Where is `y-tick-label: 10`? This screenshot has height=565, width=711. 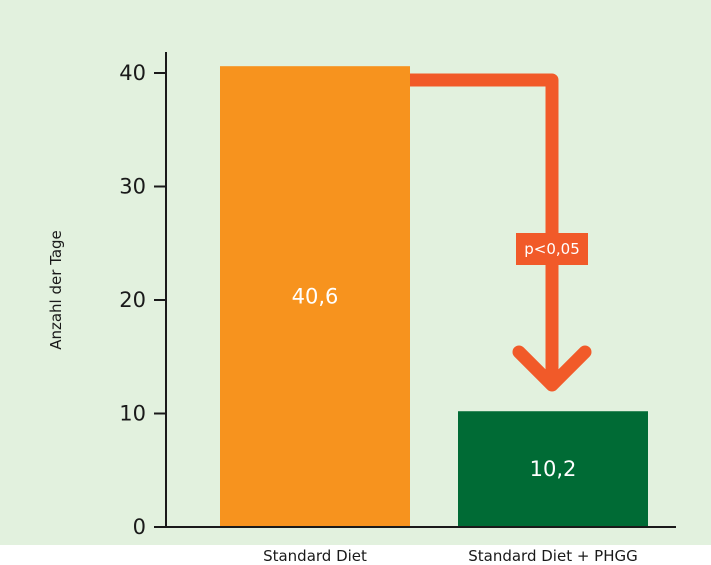
y-tick-label: 10 is located at coordinates (132, 414).